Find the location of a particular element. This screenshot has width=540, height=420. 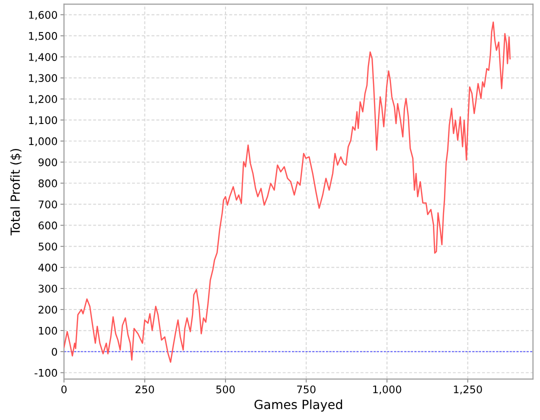

y-tick-label: 1,200 is located at coordinates (43, 99).